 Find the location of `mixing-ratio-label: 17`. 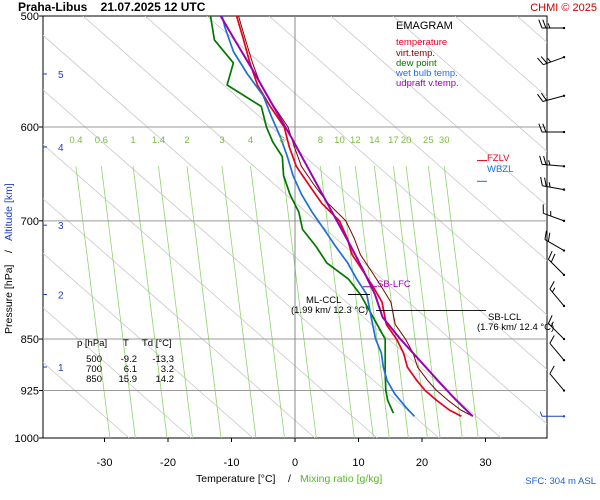

mixing-ratio-label: 17 is located at coordinates (393, 140).